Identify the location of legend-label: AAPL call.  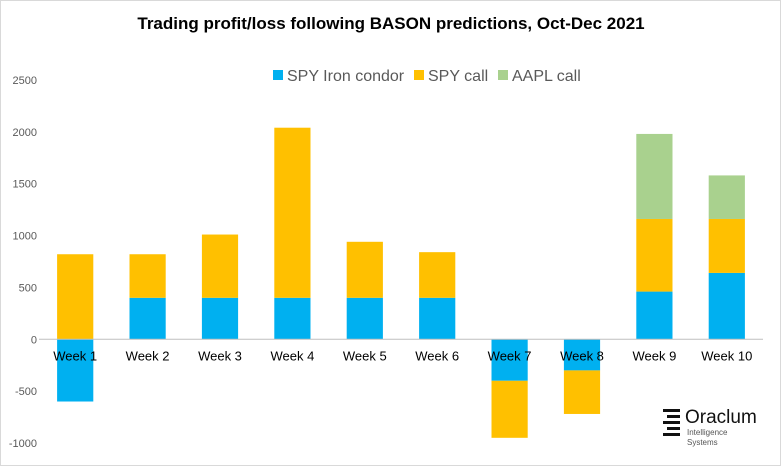
(546, 76).